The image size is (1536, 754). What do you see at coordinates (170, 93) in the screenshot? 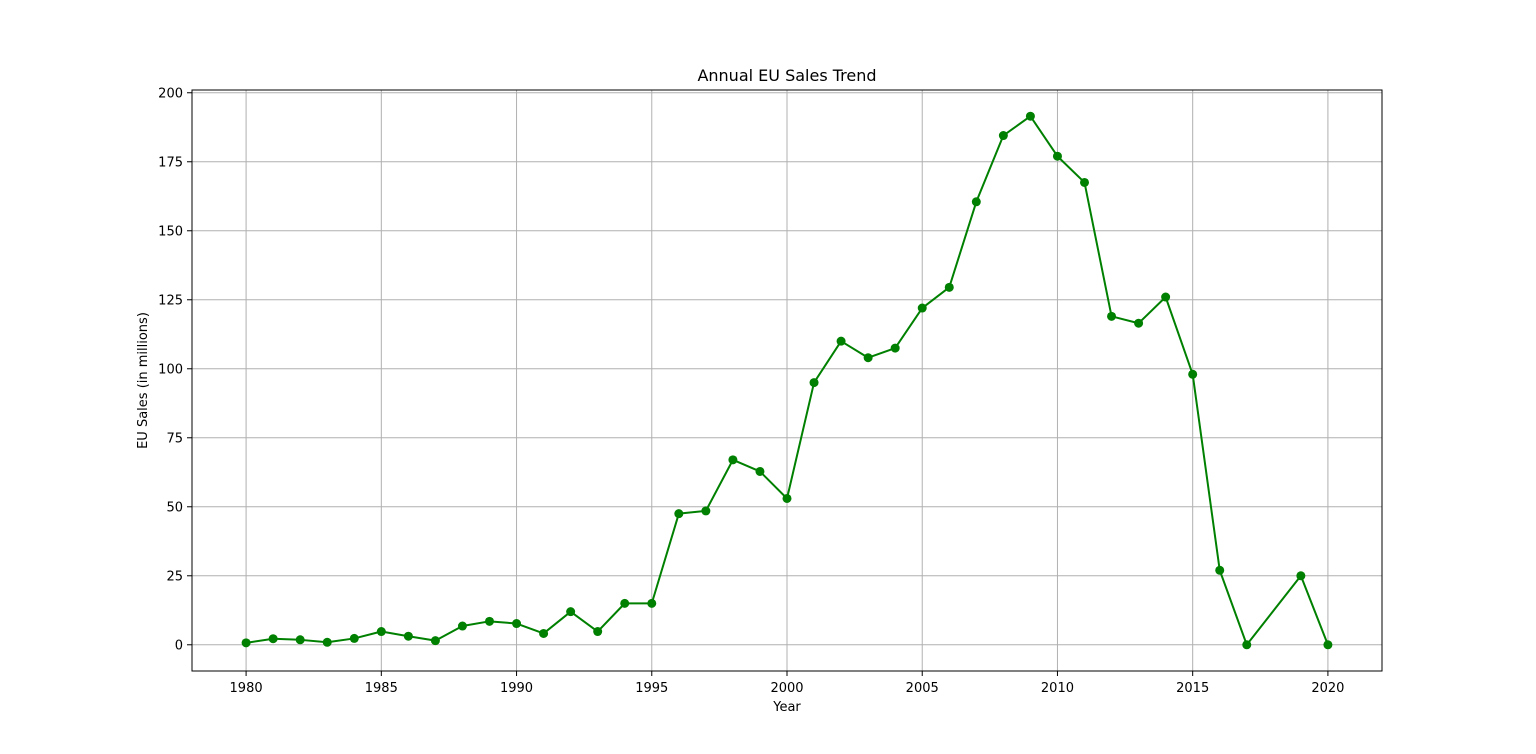
I see `y-tick-label: 200` at bounding box center [170, 93].